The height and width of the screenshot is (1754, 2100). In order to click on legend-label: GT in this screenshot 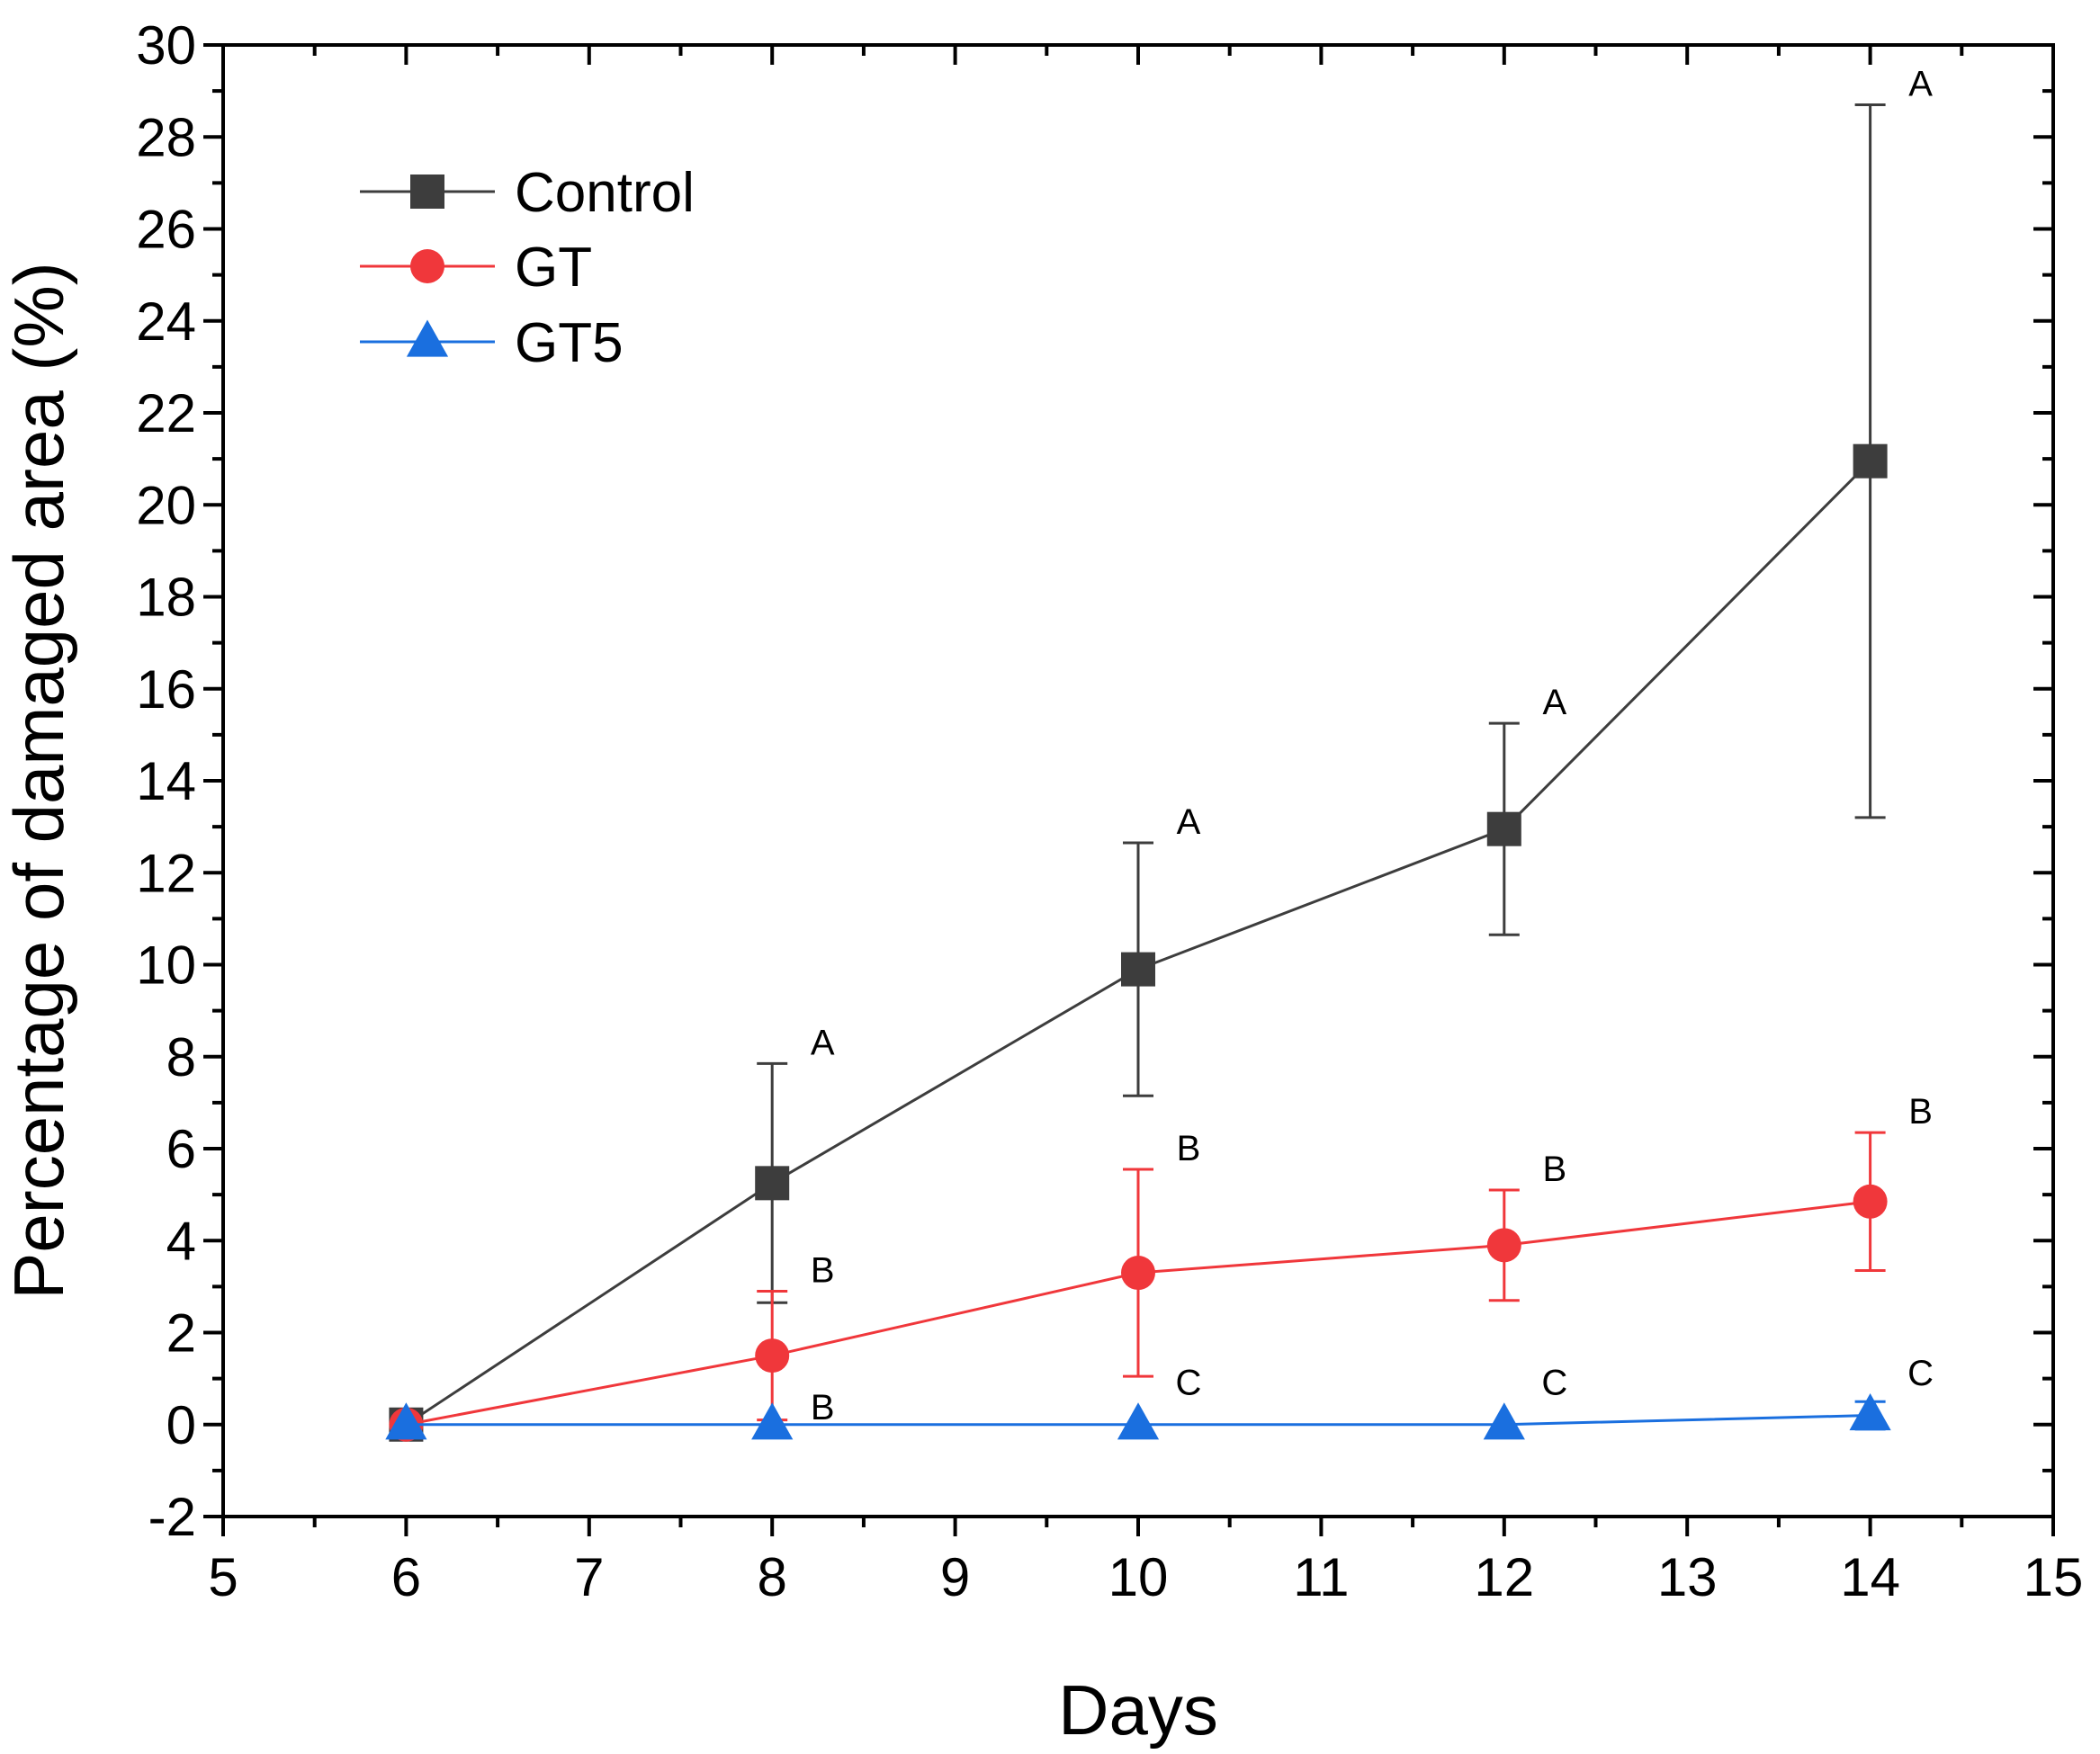, I will do `click(553, 268)`.